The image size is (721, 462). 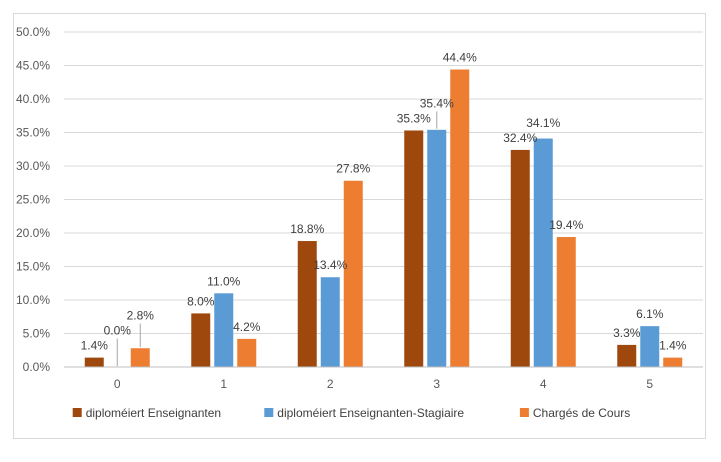 I want to click on x-tick-label: 2, so click(x=330, y=384).